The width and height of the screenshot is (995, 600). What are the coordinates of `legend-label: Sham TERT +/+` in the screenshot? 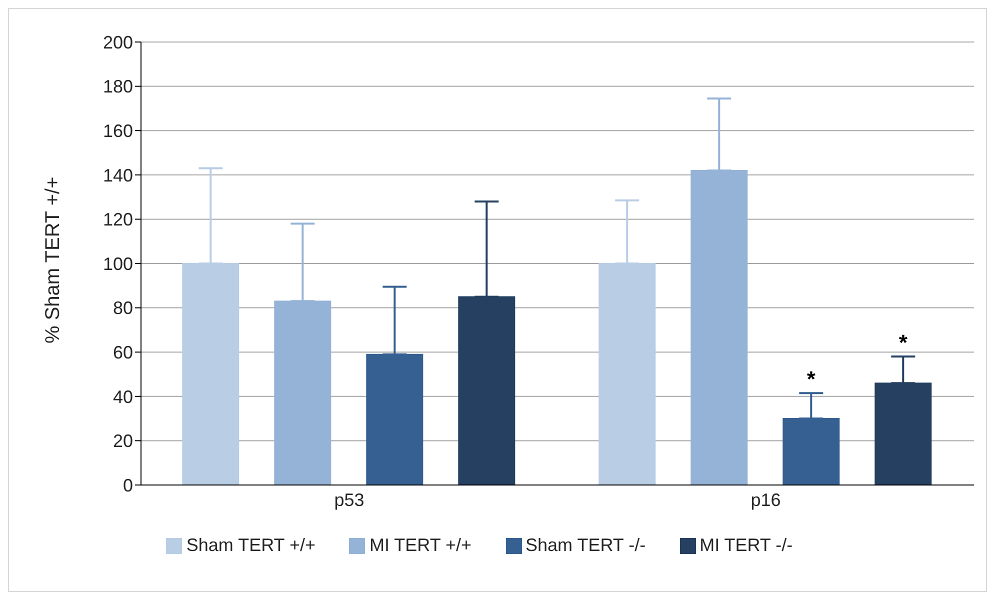 It's located at (251, 545).